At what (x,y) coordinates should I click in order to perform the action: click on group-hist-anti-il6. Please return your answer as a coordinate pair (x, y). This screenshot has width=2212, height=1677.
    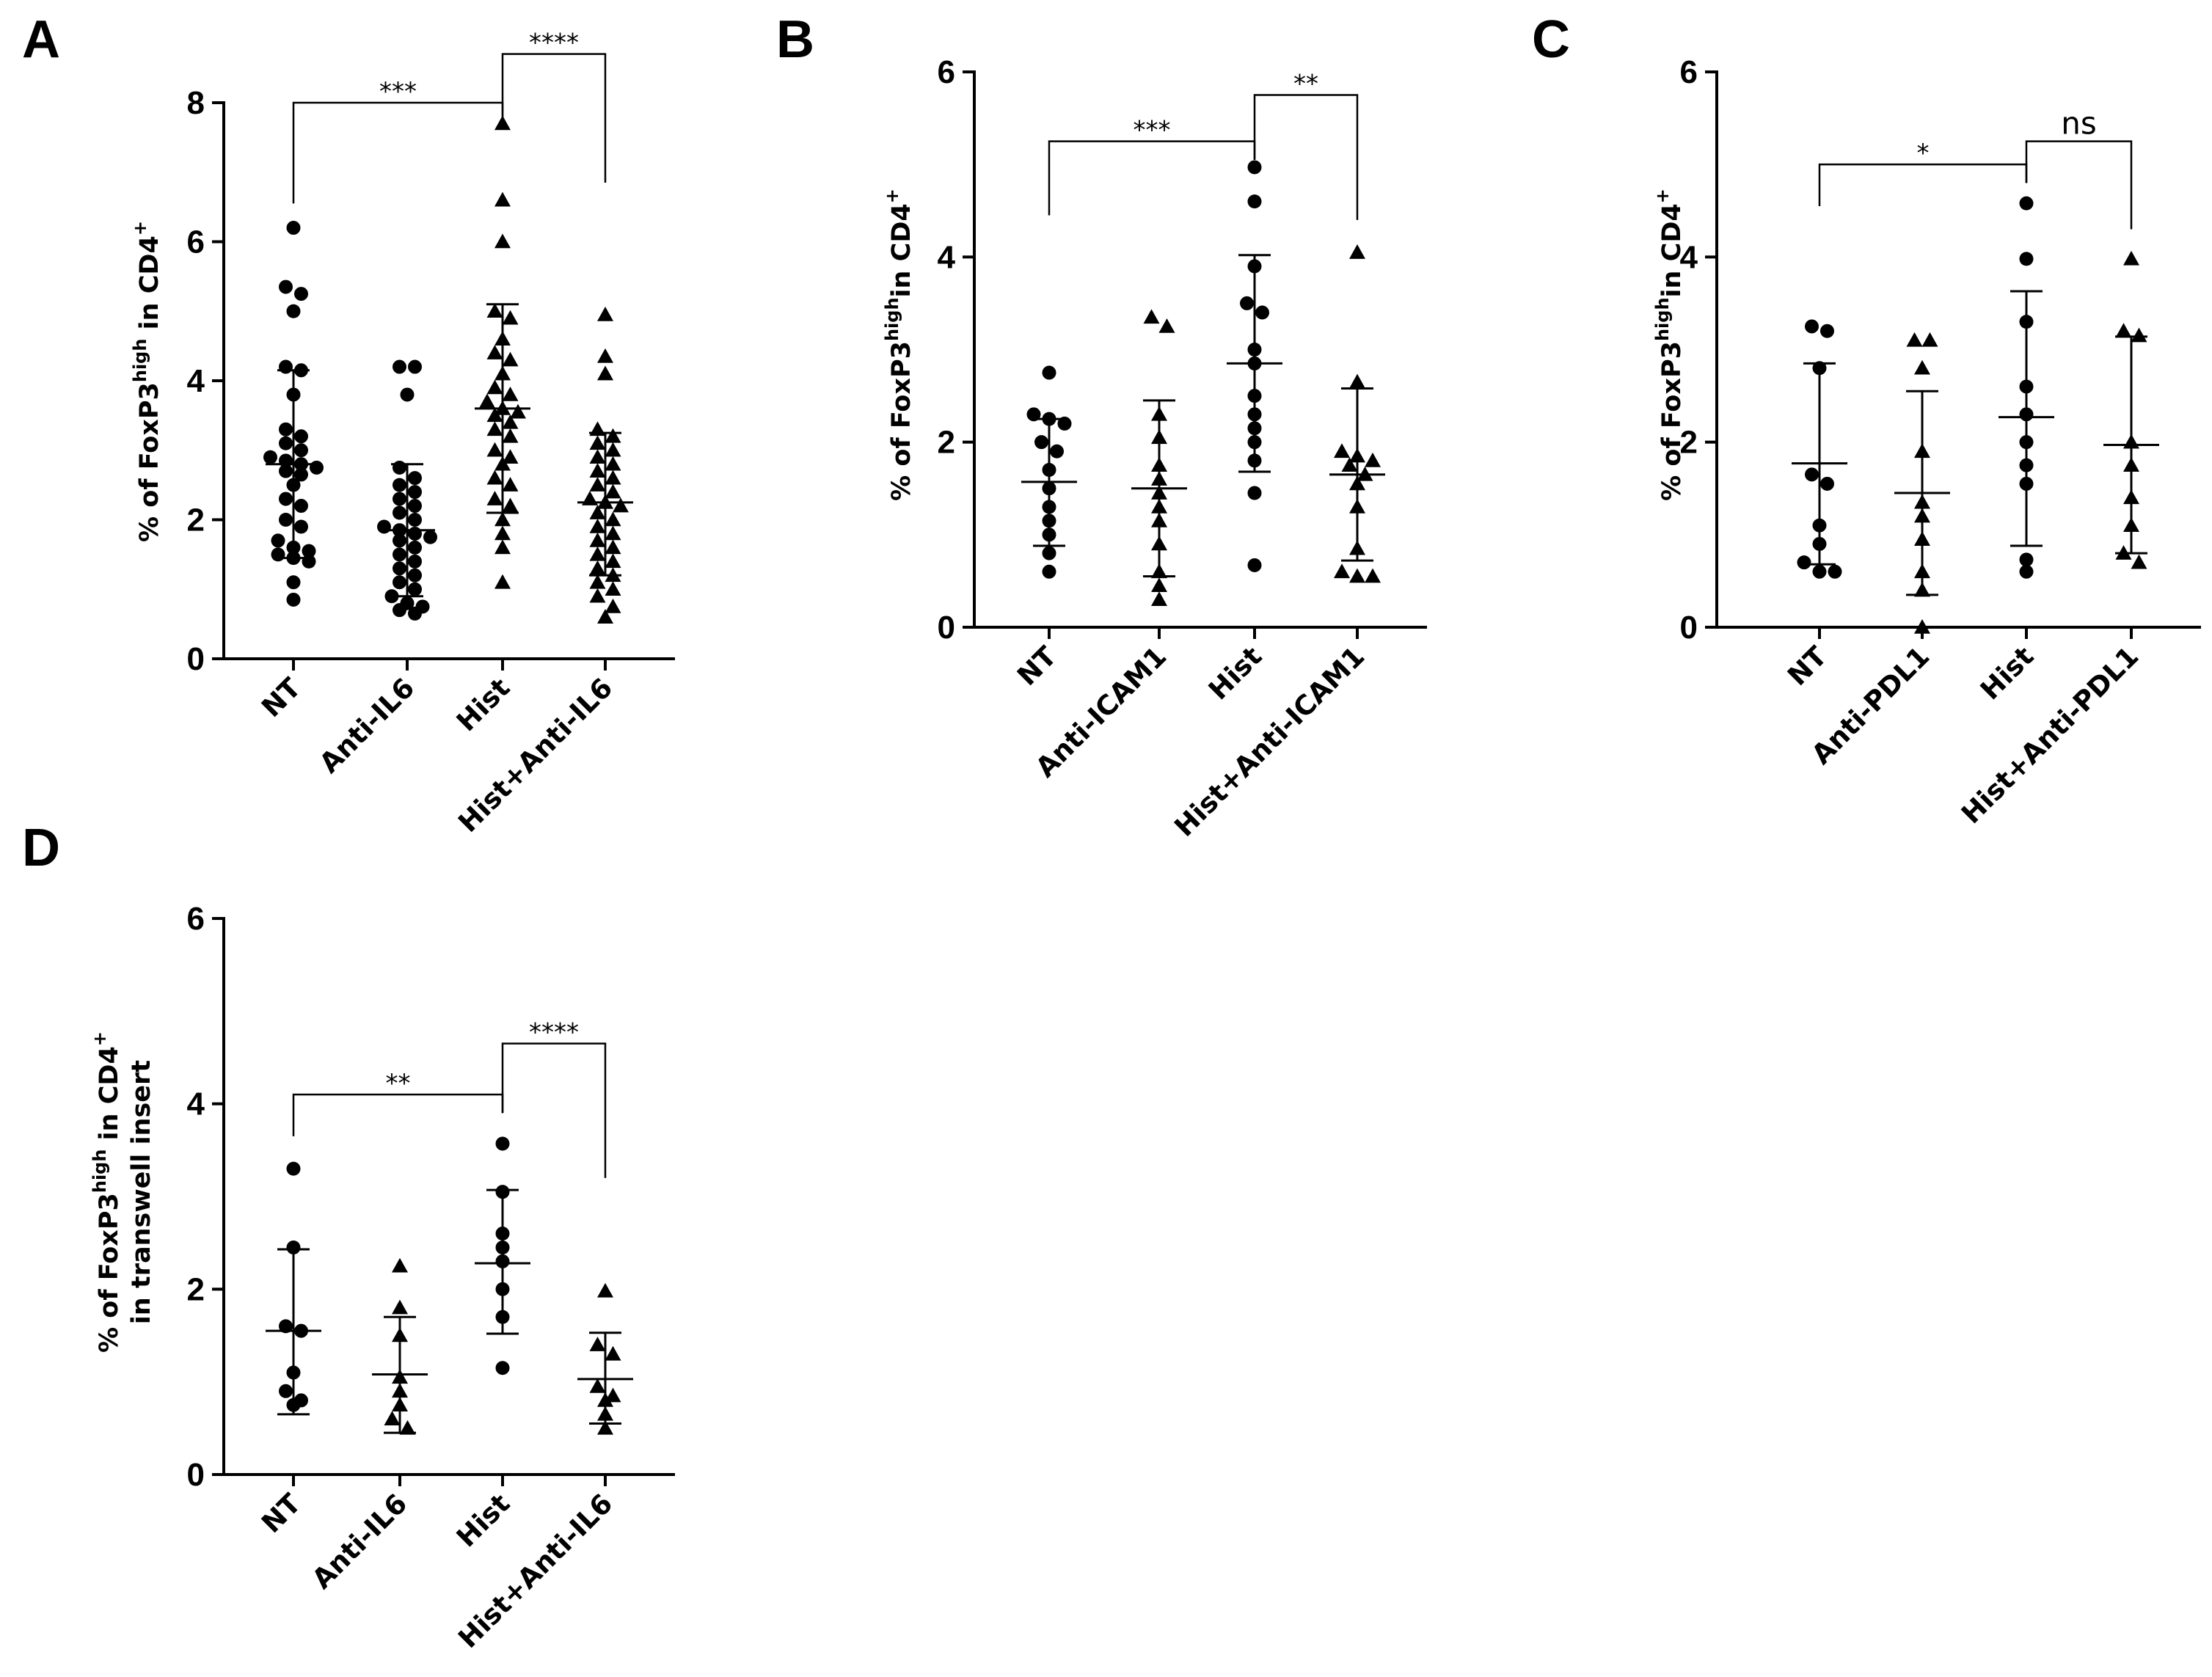
    Looking at the image, I should click on (605, 465).